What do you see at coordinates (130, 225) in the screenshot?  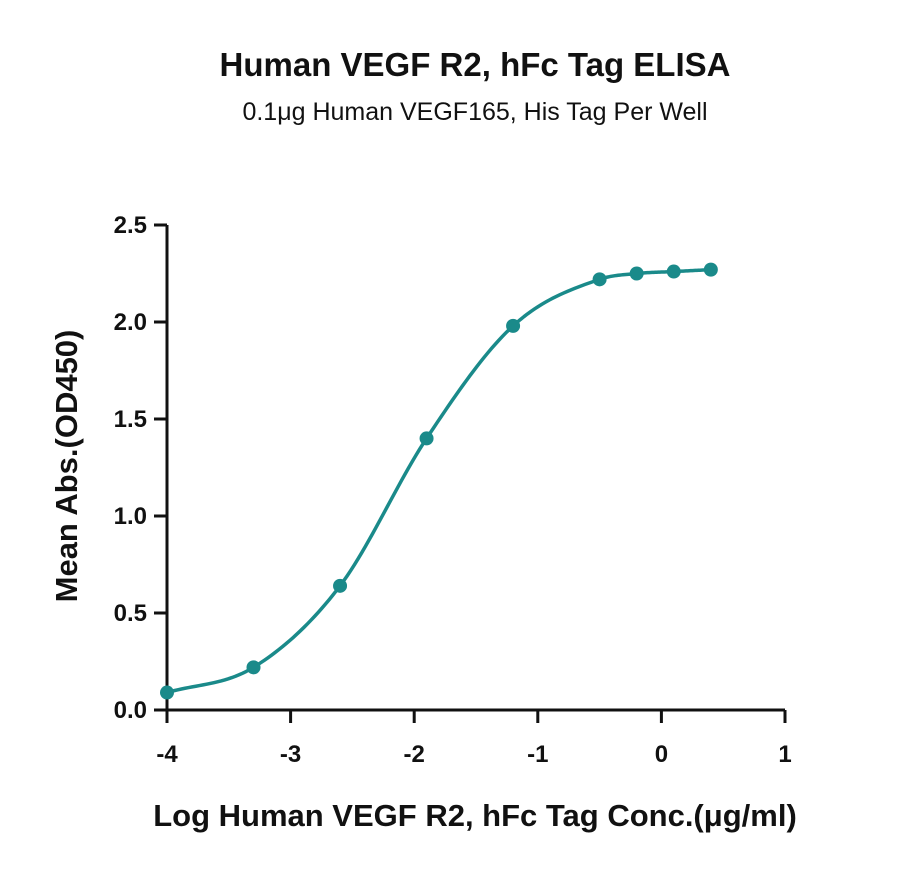 I see `y-tick-label: 2.5` at bounding box center [130, 225].